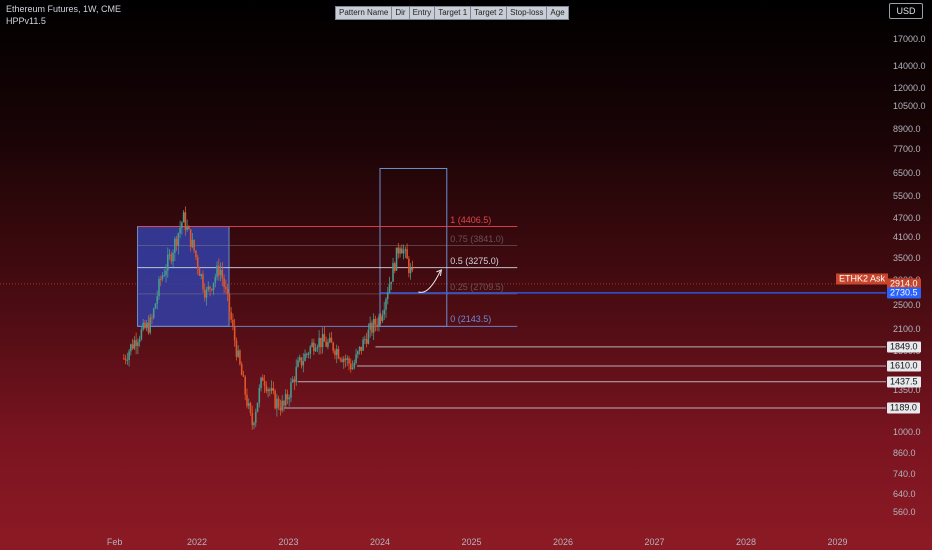  I want to click on y-tick-label: 560.0, so click(904, 512).